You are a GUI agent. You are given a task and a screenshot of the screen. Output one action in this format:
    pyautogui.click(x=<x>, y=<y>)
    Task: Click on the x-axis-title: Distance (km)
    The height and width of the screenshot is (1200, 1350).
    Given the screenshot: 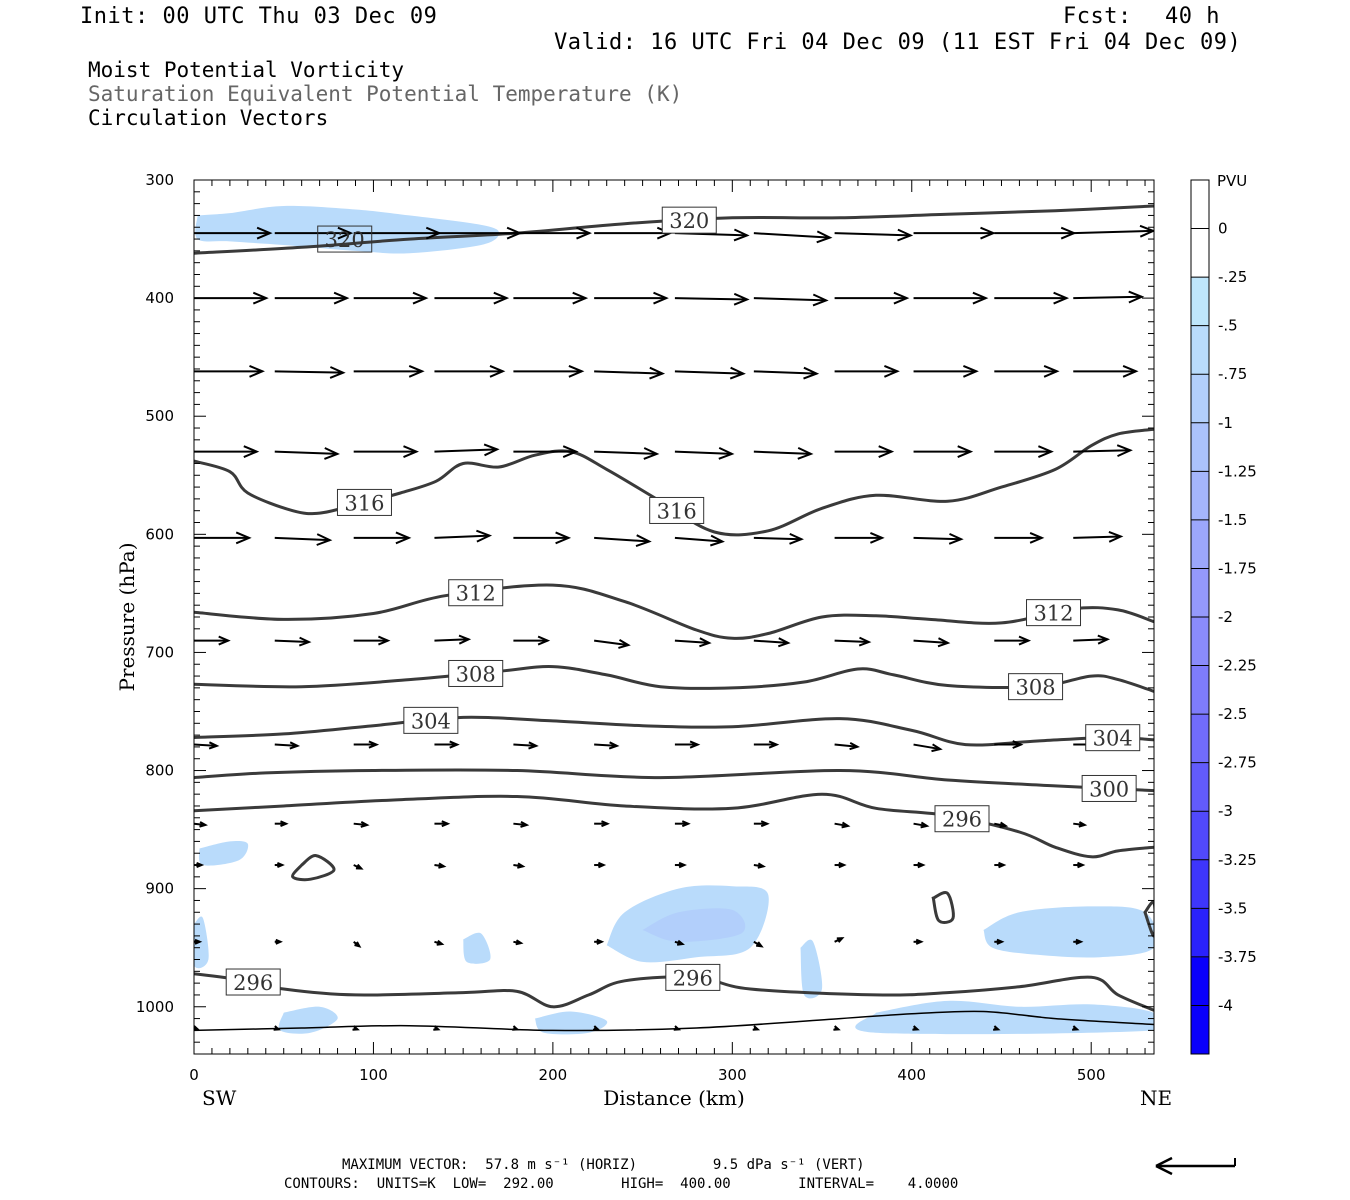 What is the action you would take?
    pyautogui.click(x=674, y=1098)
    